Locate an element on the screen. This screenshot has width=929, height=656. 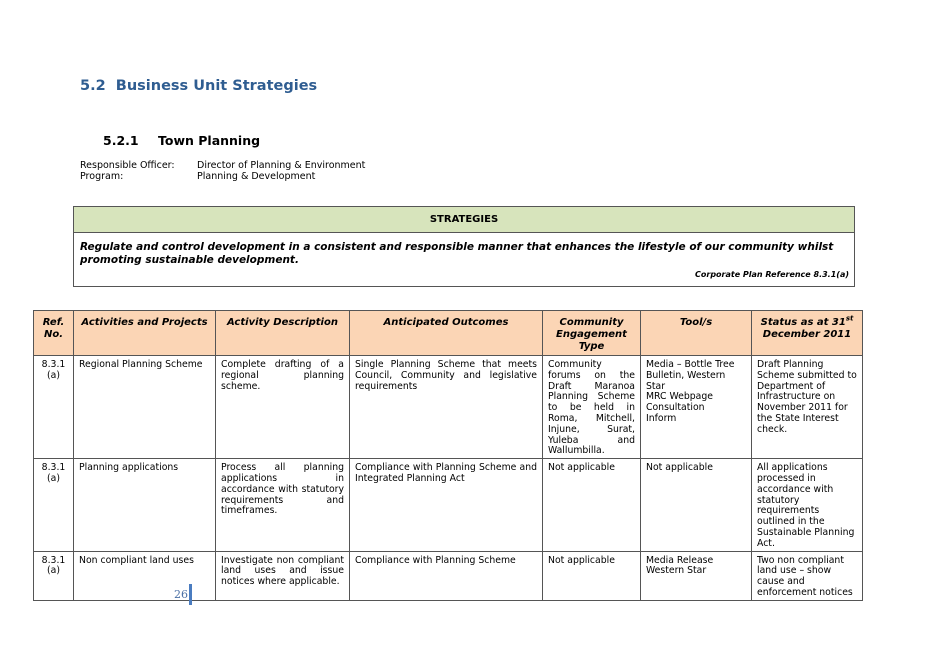
table-cell: Planning applications is located at coordinates (144, 505).